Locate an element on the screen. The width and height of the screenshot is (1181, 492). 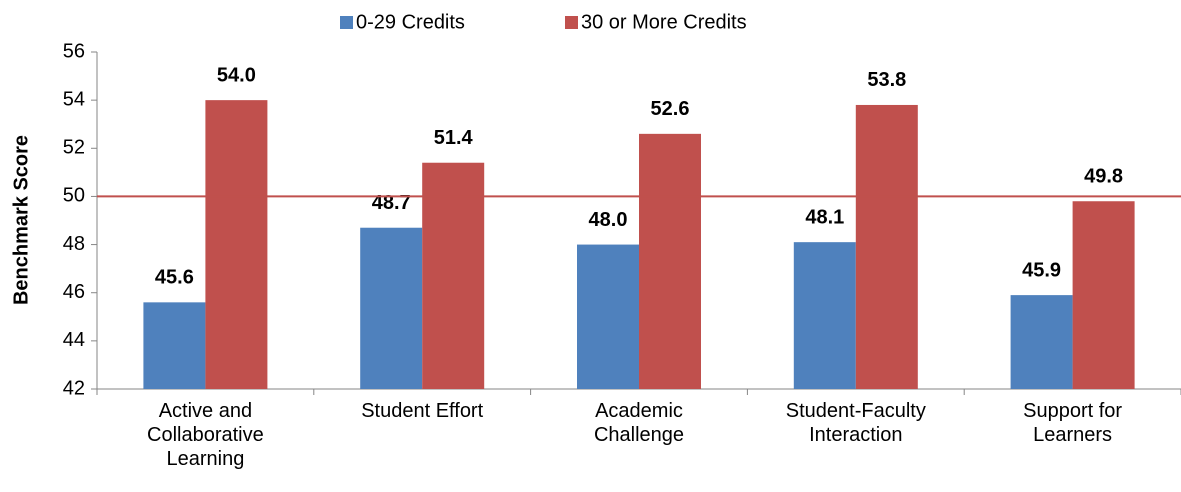
x-tick-label: Active and Collaborative Learning is located at coordinates (205, 435).